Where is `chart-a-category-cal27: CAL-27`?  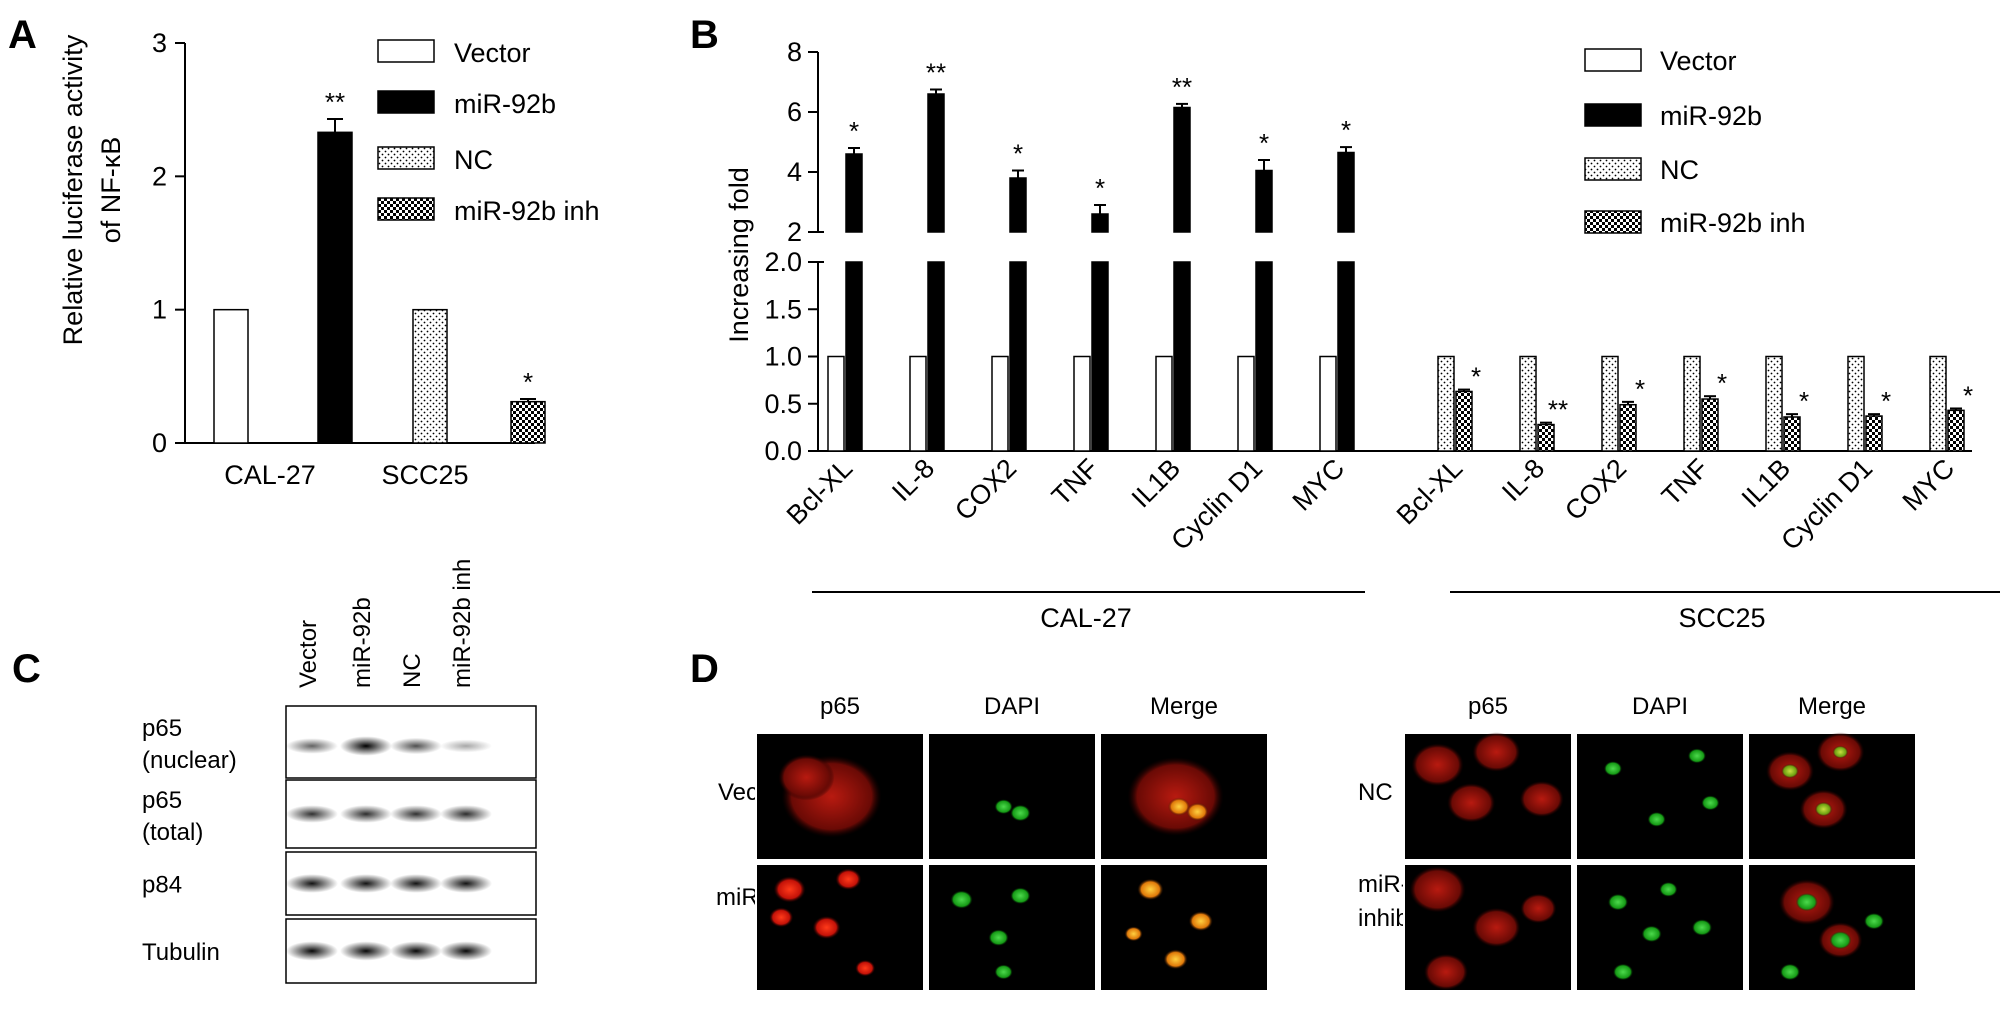
chart-a-category-cal27: CAL-27 is located at coordinates (270, 475).